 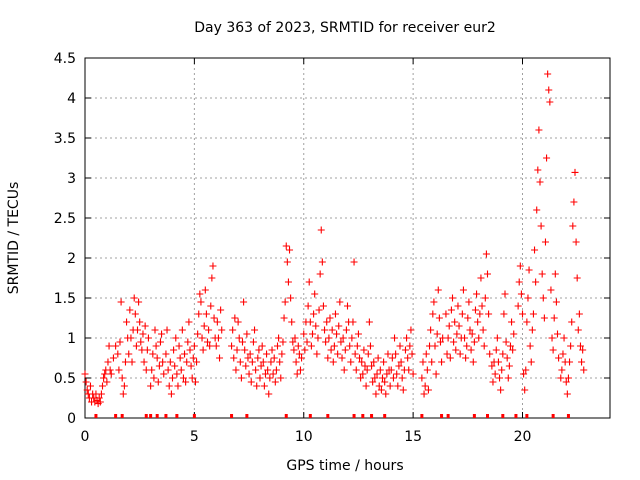 I want to click on x-tick-label: 20, so click(x=523, y=437).